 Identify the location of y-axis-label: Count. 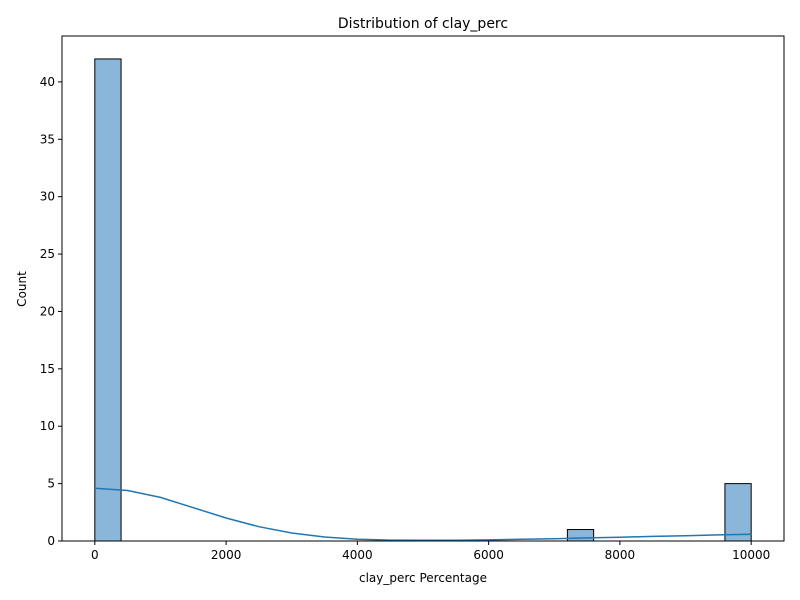
(22, 289).